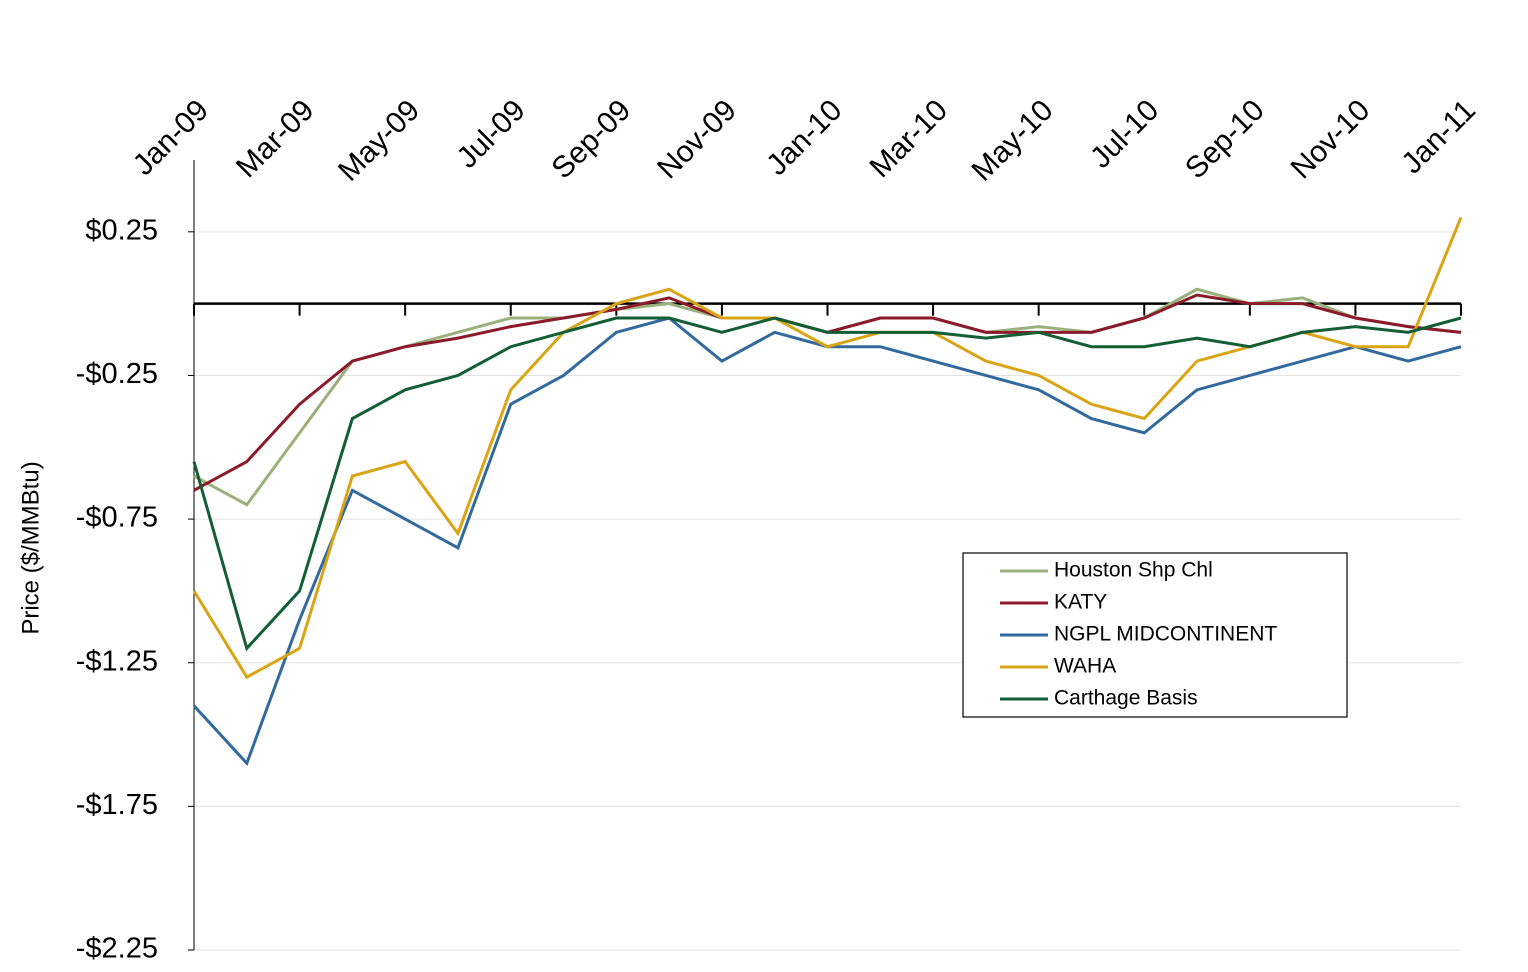 The height and width of the screenshot is (972, 1528). What do you see at coordinates (1133, 570) in the screenshot?
I see `legend-label: Houston Shp Chl` at bounding box center [1133, 570].